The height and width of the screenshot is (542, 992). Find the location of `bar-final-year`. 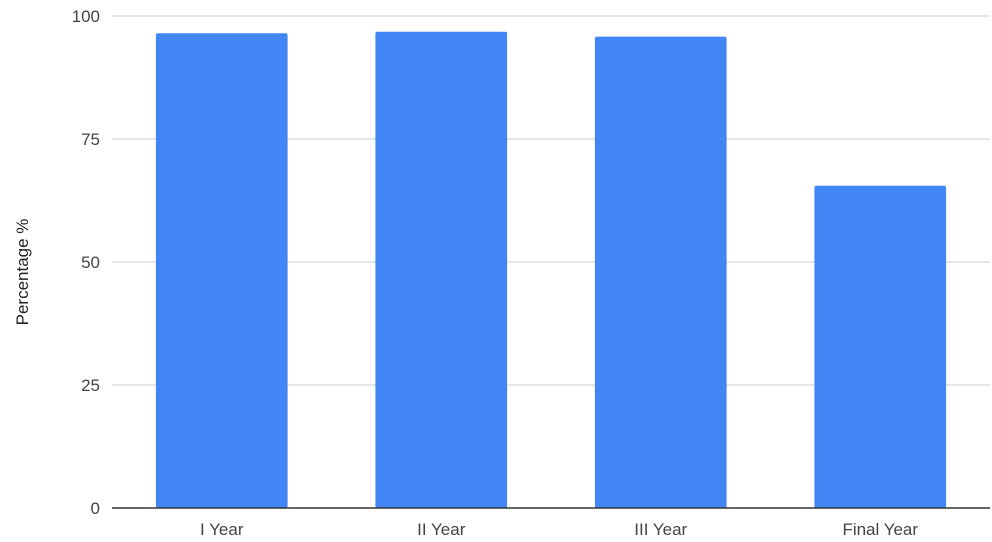

bar-final-year is located at coordinates (880, 347).